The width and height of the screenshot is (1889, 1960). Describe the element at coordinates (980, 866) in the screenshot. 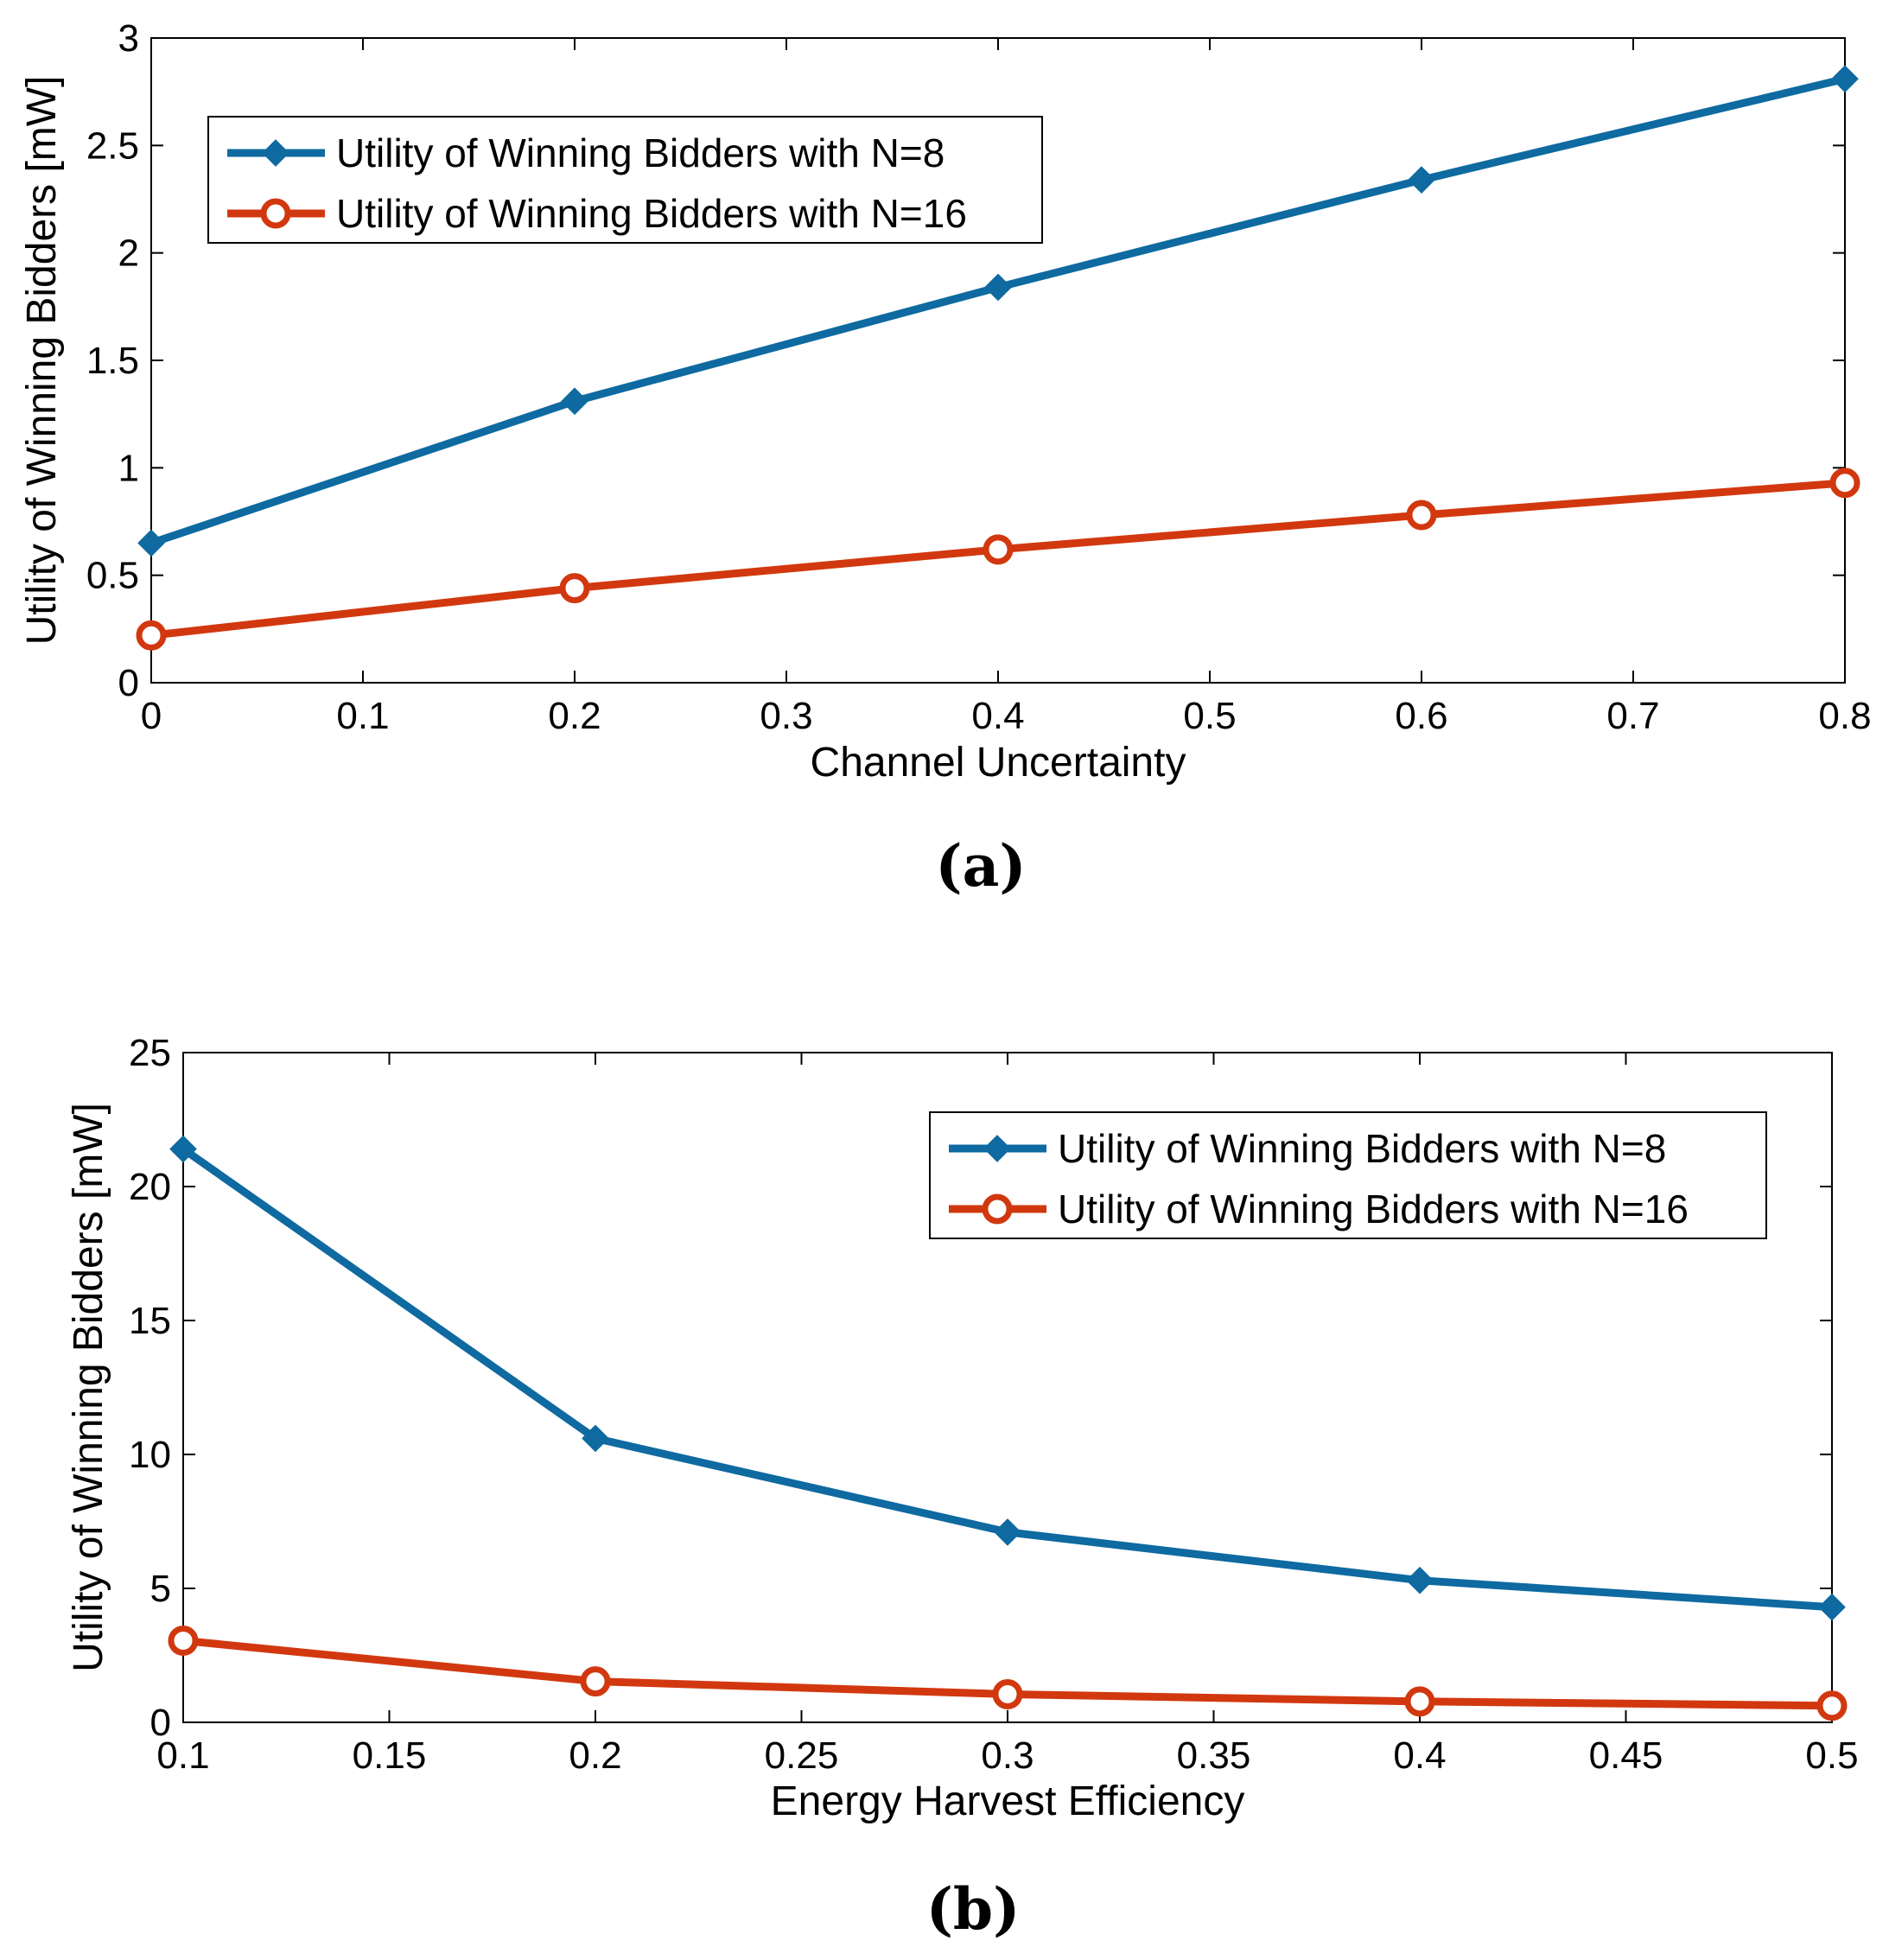

I see `figure-caption: (a)` at that location.